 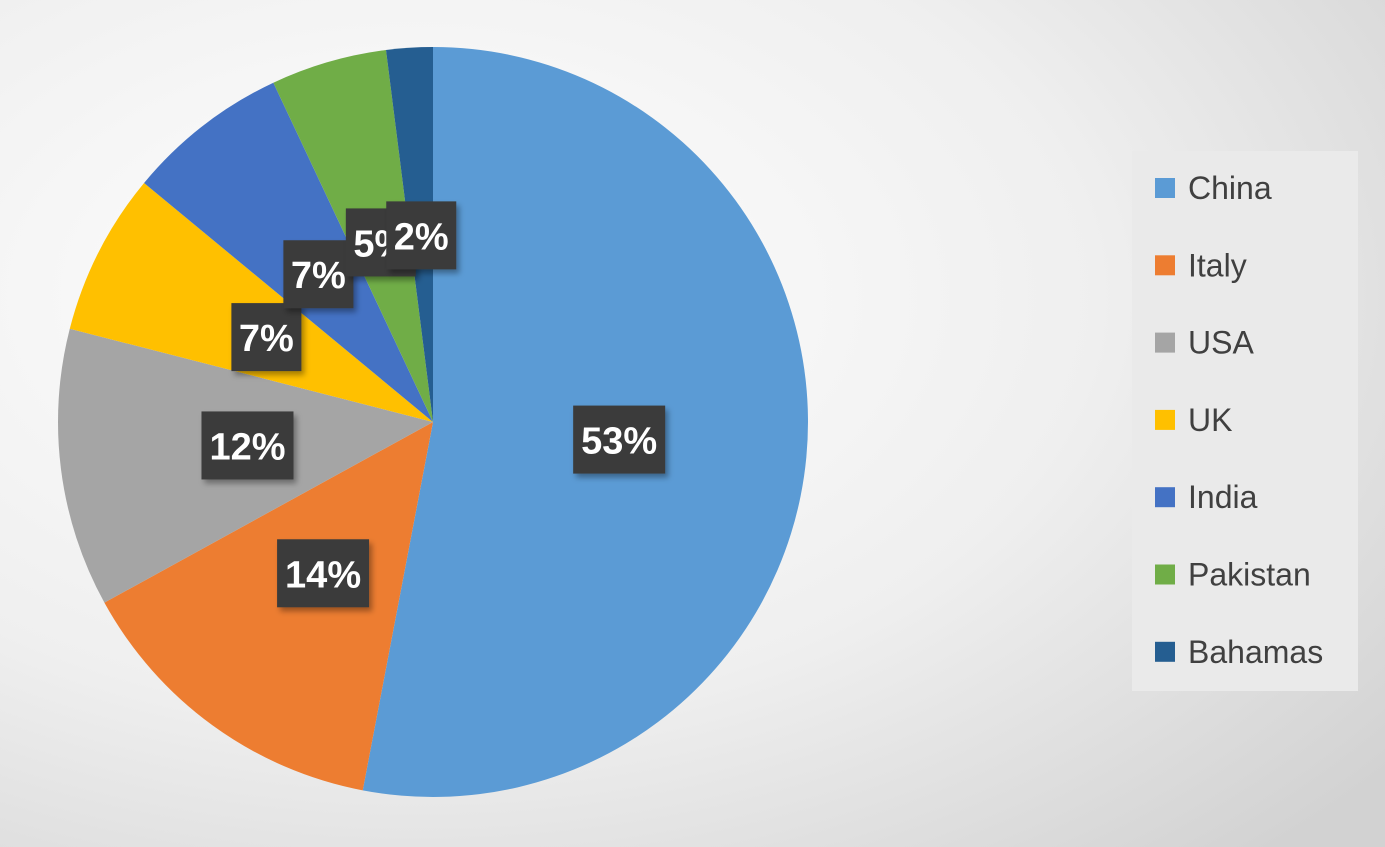 I want to click on legend: China Italy USA UK India Pakistan Bahamas, so click(x=1239, y=420).